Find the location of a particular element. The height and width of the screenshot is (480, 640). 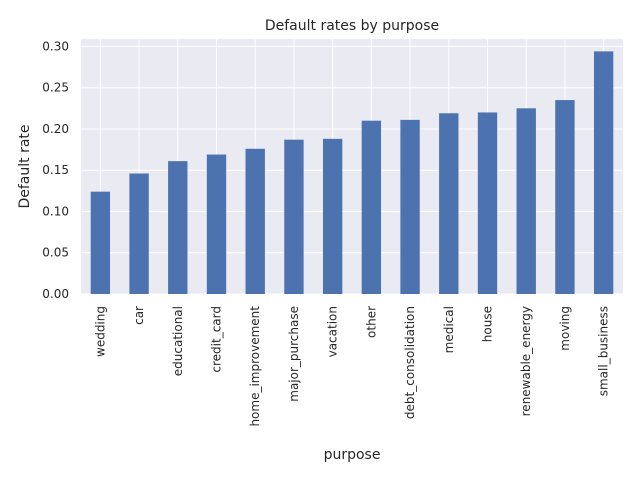

y-tick-label: 0.20 is located at coordinates (55, 129).